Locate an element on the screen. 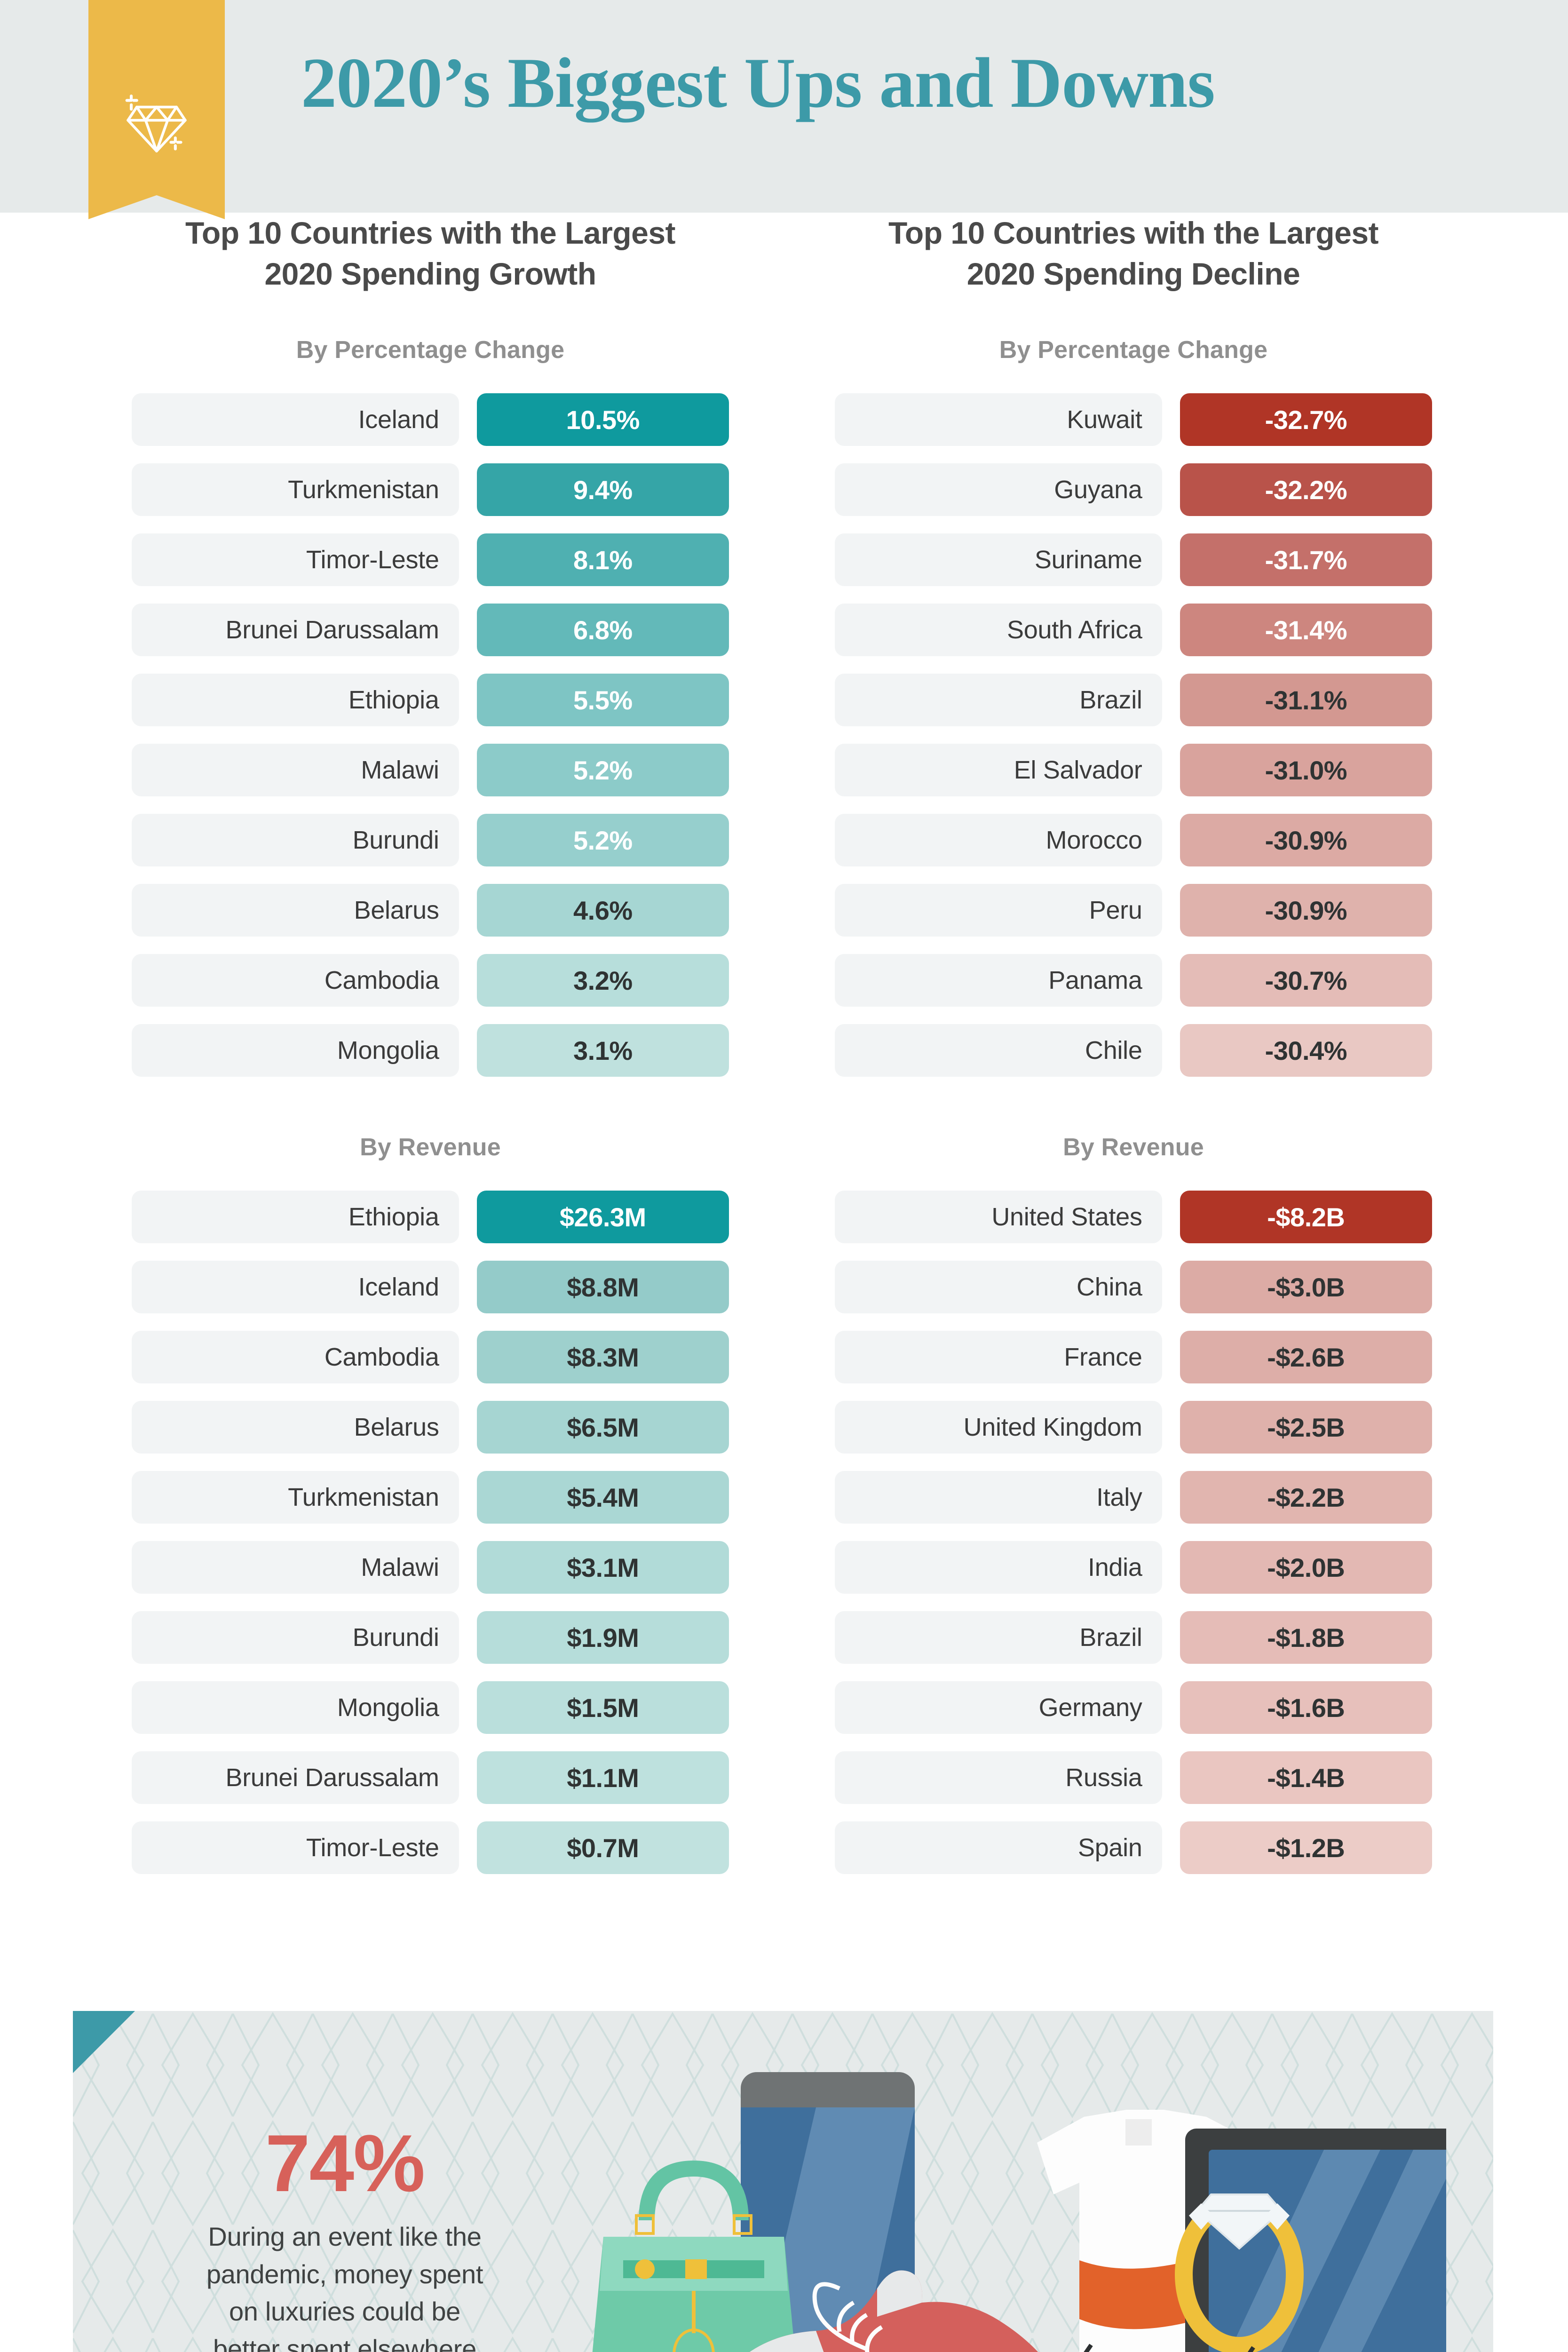 The width and height of the screenshot is (1568, 2352). sneaker-icon is located at coordinates (893, 2311).